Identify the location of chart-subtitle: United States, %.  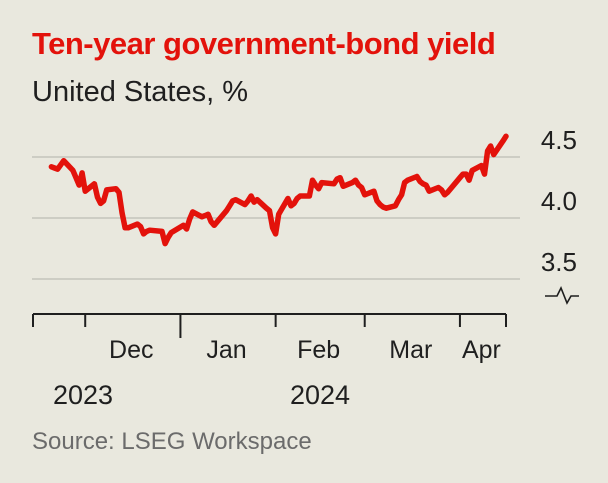
(140, 92).